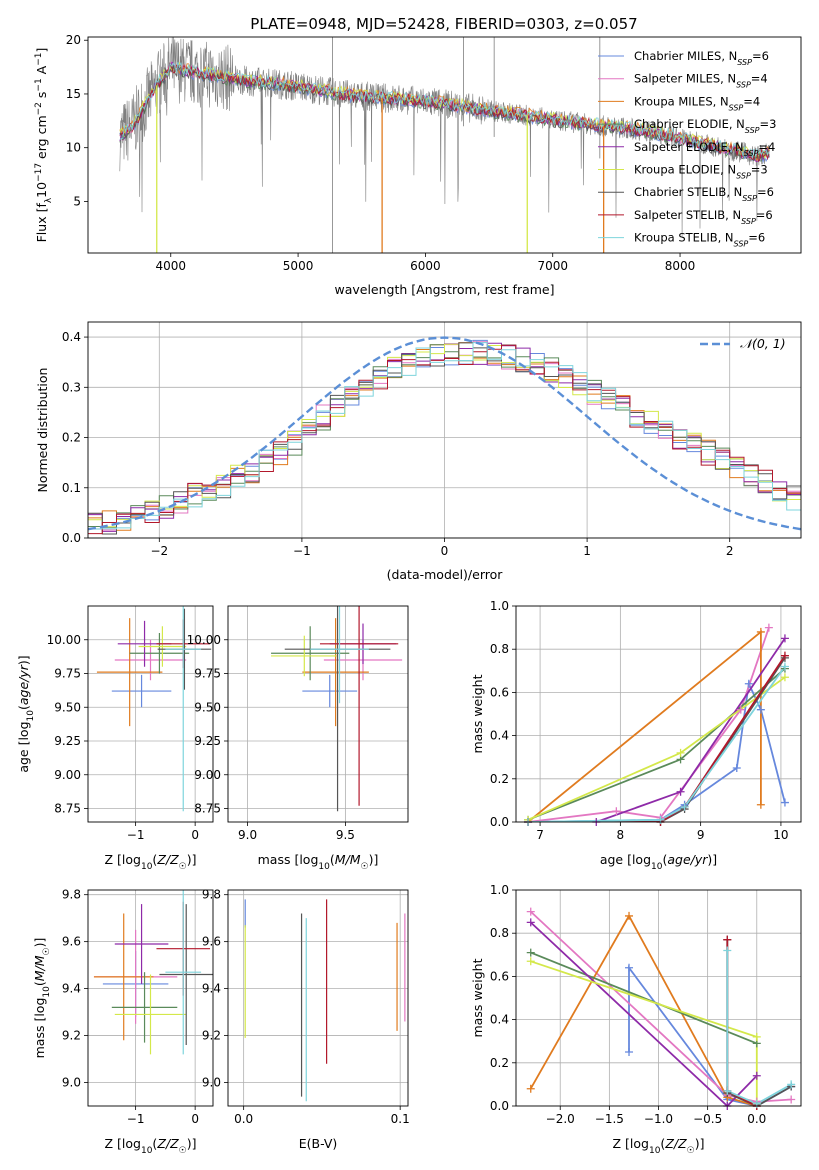 The height and width of the screenshot is (1170, 819). I want to click on y-tick-label: 0.8, so click(499, 649).